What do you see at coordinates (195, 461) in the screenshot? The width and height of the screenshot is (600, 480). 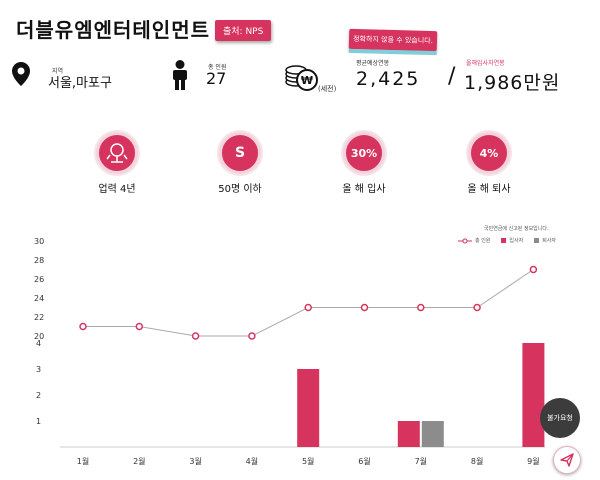 I see `x-tick-label: 3월` at bounding box center [195, 461].